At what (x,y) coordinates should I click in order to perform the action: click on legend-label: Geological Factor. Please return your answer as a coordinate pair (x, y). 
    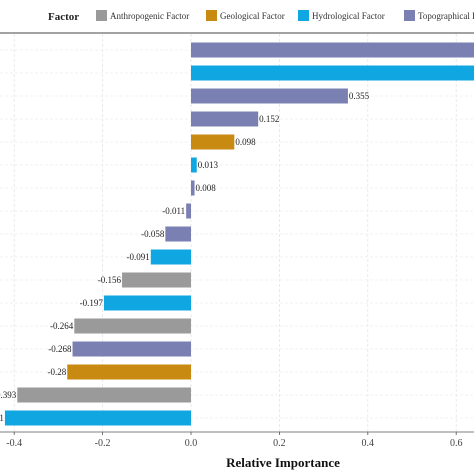
    Looking at the image, I should click on (252, 16).